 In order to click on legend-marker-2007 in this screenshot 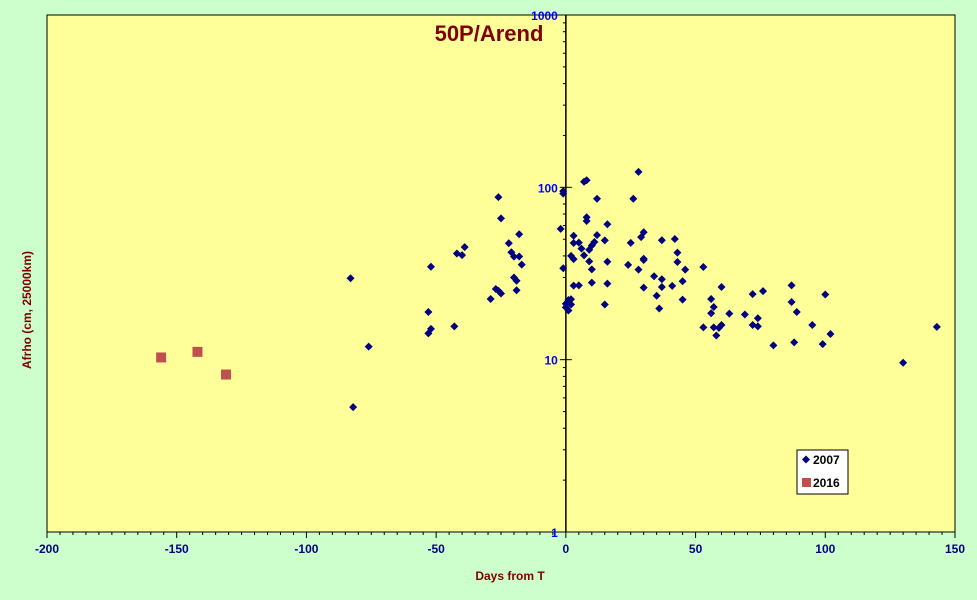, I will do `click(806, 459)`.